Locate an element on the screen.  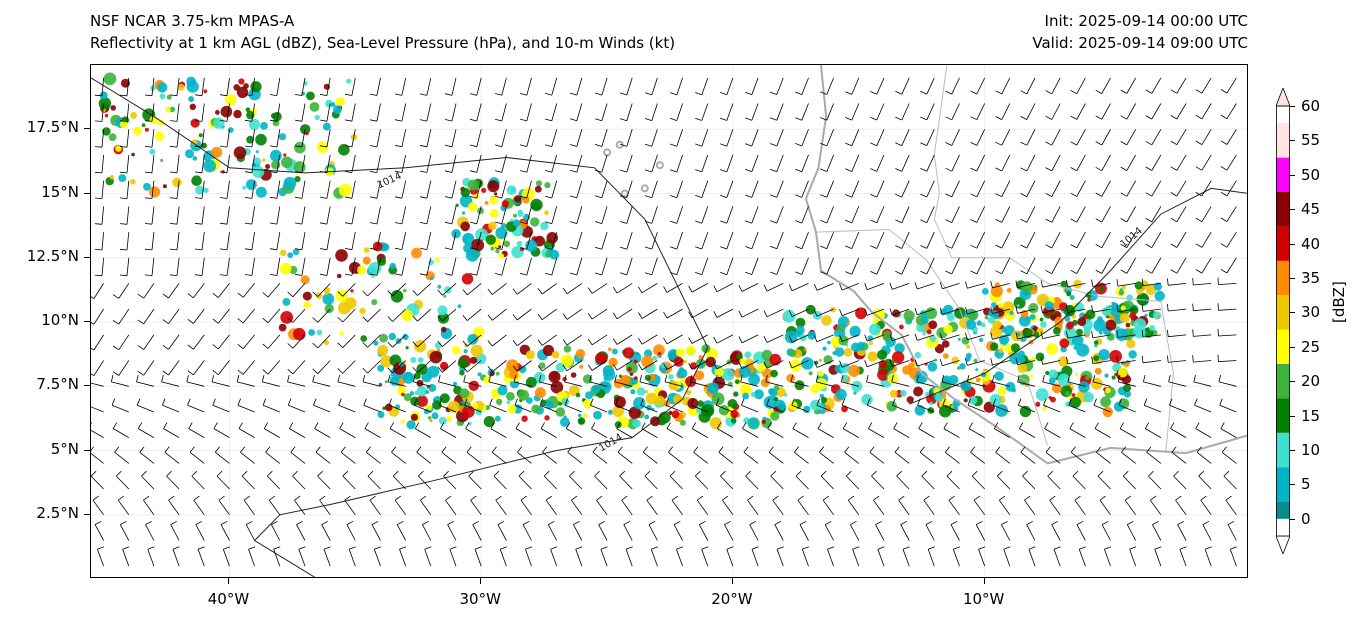
colorbar-tick is located at coordinates (1292, 519).